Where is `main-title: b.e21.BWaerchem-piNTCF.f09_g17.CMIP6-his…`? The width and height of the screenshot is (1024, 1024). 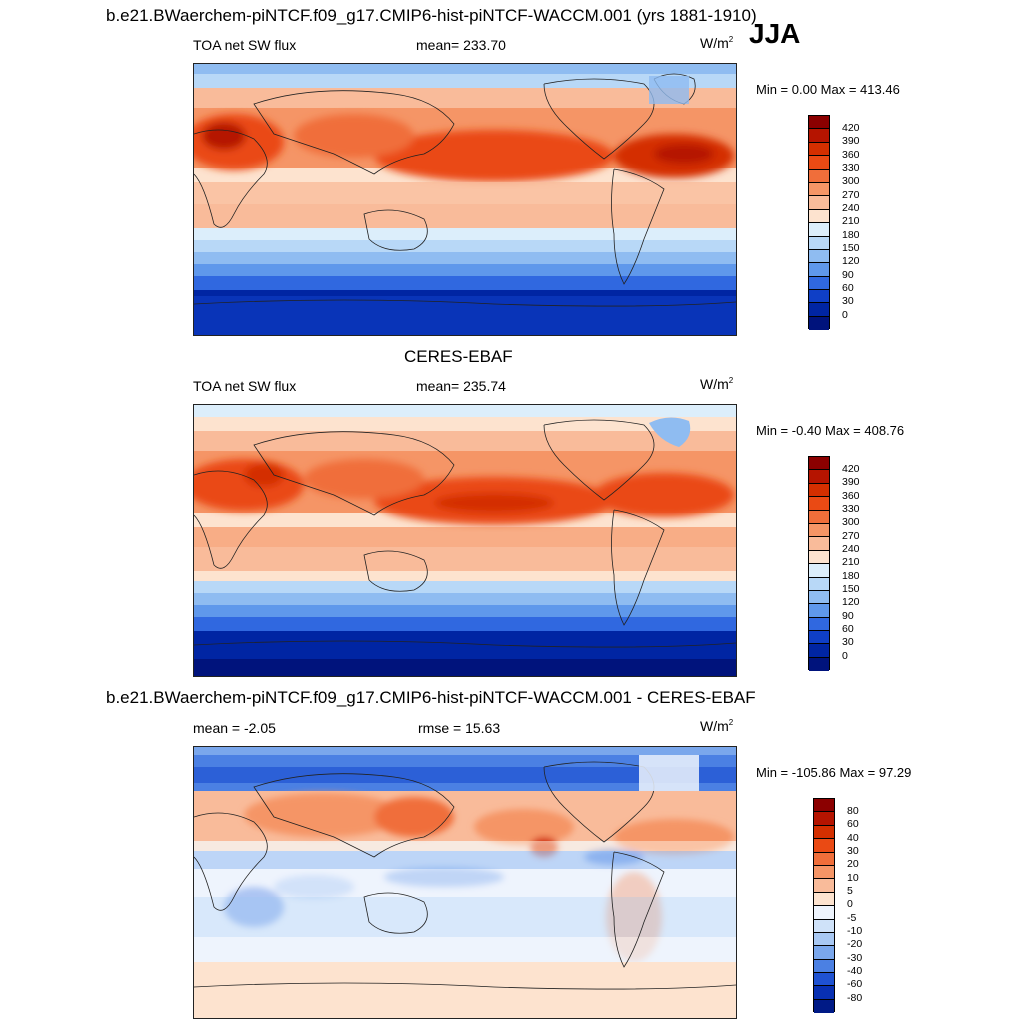 main-title: b.e21.BWaerchem-piNTCF.f09_g17.CMIP6-his… is located at coordinates (431, 15).